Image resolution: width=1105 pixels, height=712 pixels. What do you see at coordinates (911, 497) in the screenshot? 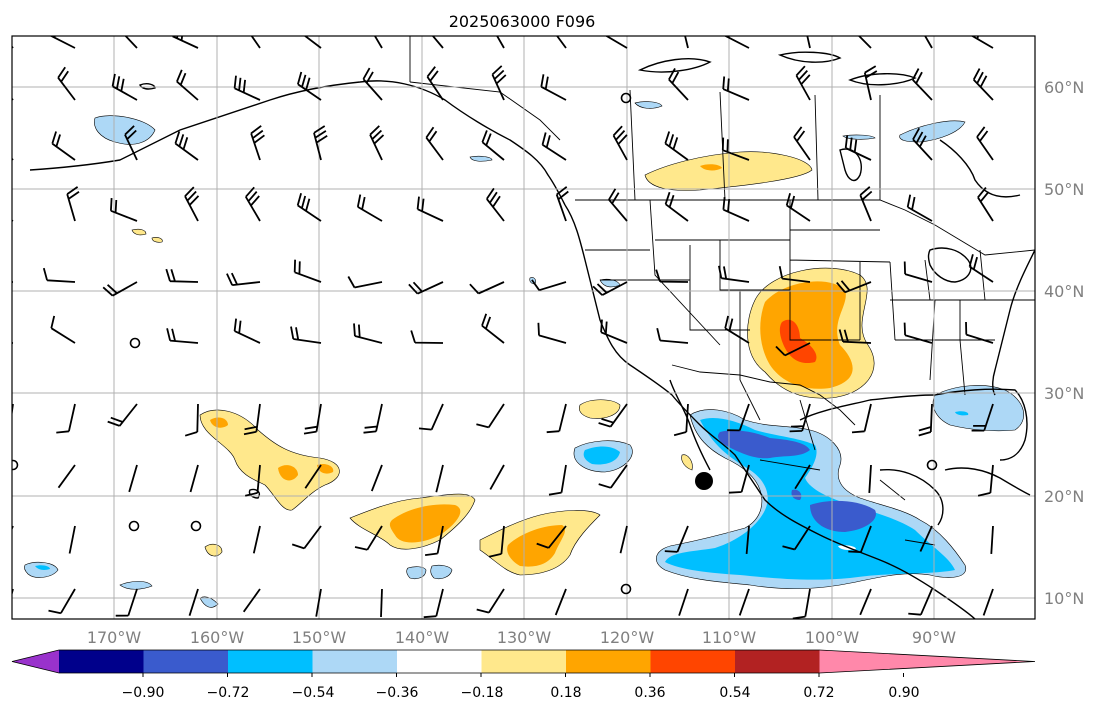
I see `yucatan-coast` at bounding box center [911, 497].